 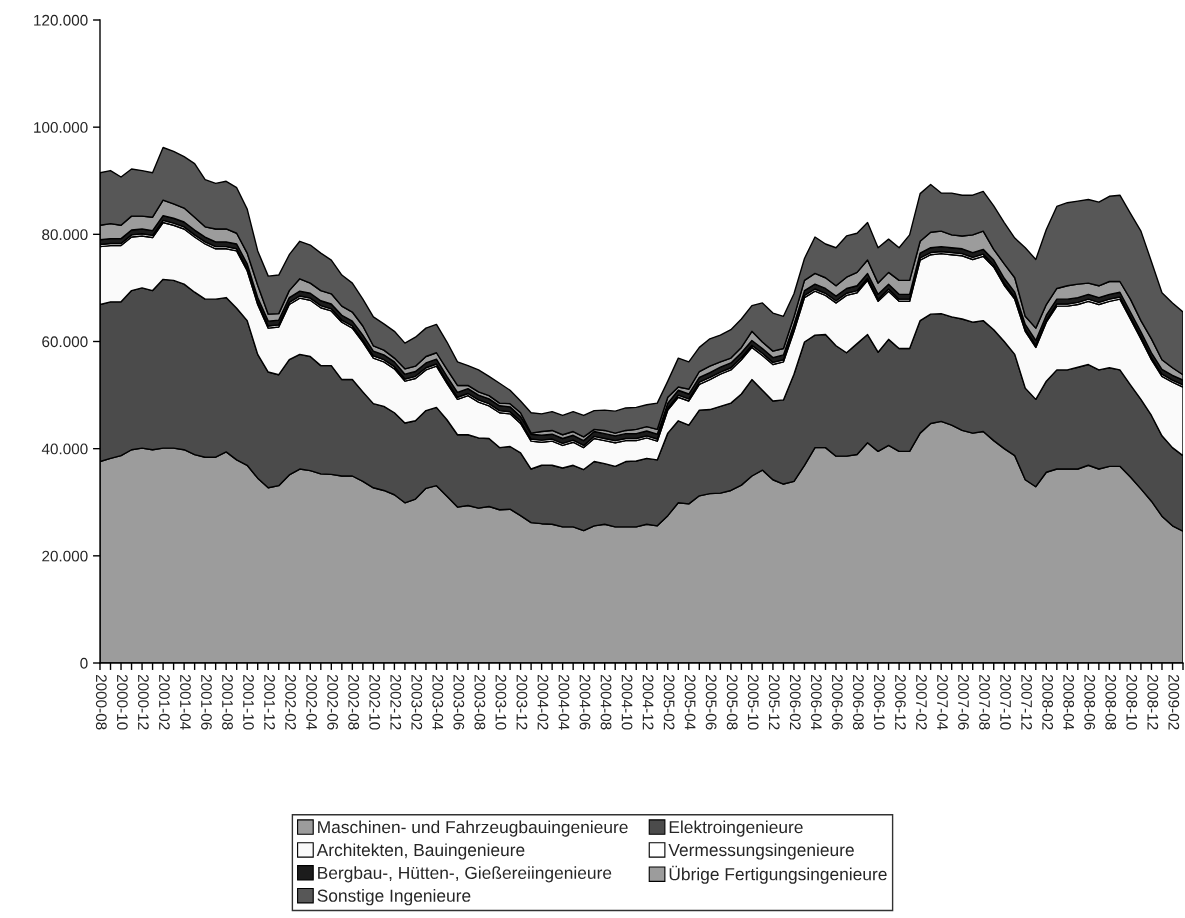 What do you see at coordinates (480, 702) in the screenshot?
I see `x-tick-label: 2003-08` at bounding box center [480, 702].